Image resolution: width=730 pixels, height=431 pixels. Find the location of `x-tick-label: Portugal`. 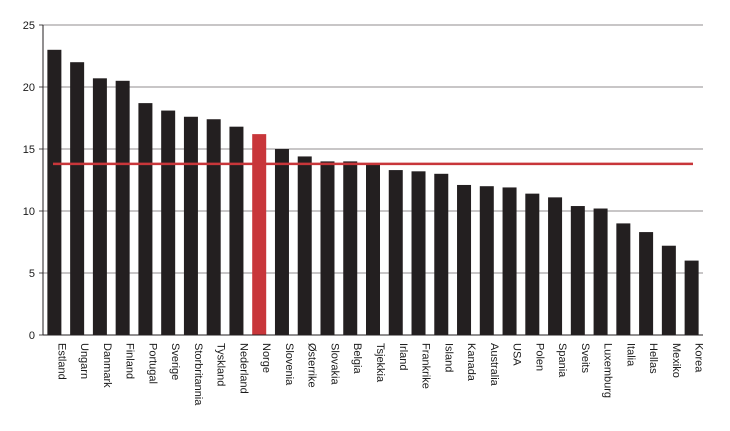

x-tick-label: Portugal is located at coordinates (152, 363).